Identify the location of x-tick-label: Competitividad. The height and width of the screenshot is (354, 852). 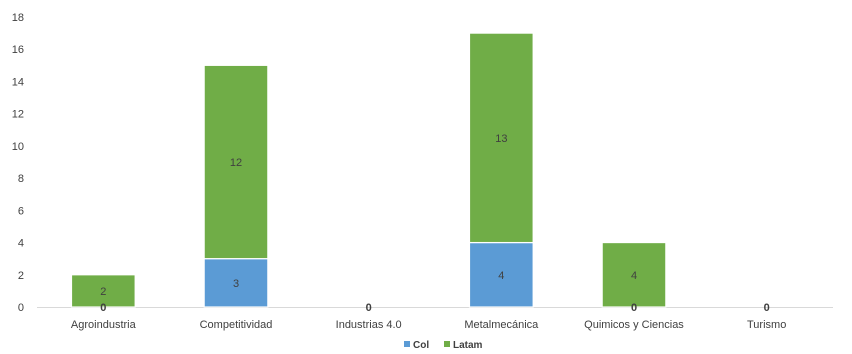
(236, 325).